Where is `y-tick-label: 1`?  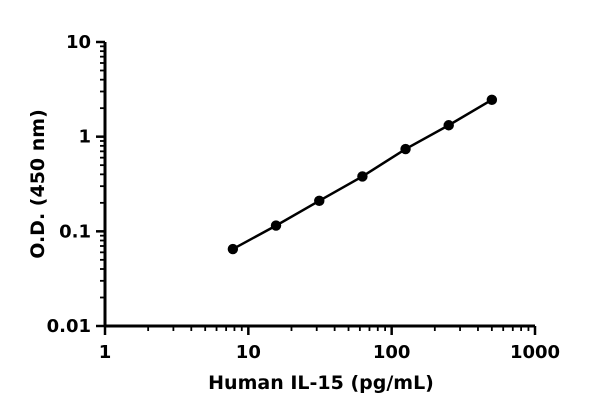
y-tick-label: 1 is located at coordinates (84, 137).